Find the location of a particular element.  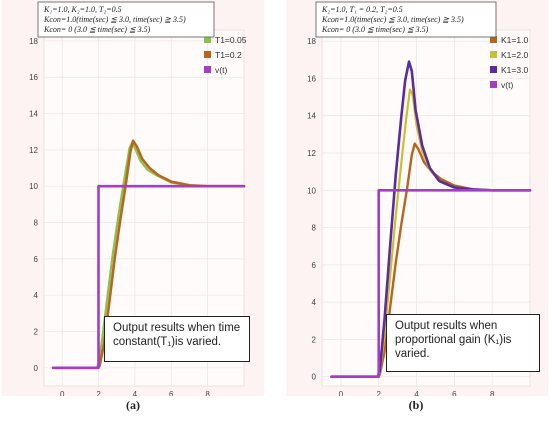

chart-b-legend: K1=1.0 K1=2.0 K1=3.0 v(t) is located at coordinates (509, 62).